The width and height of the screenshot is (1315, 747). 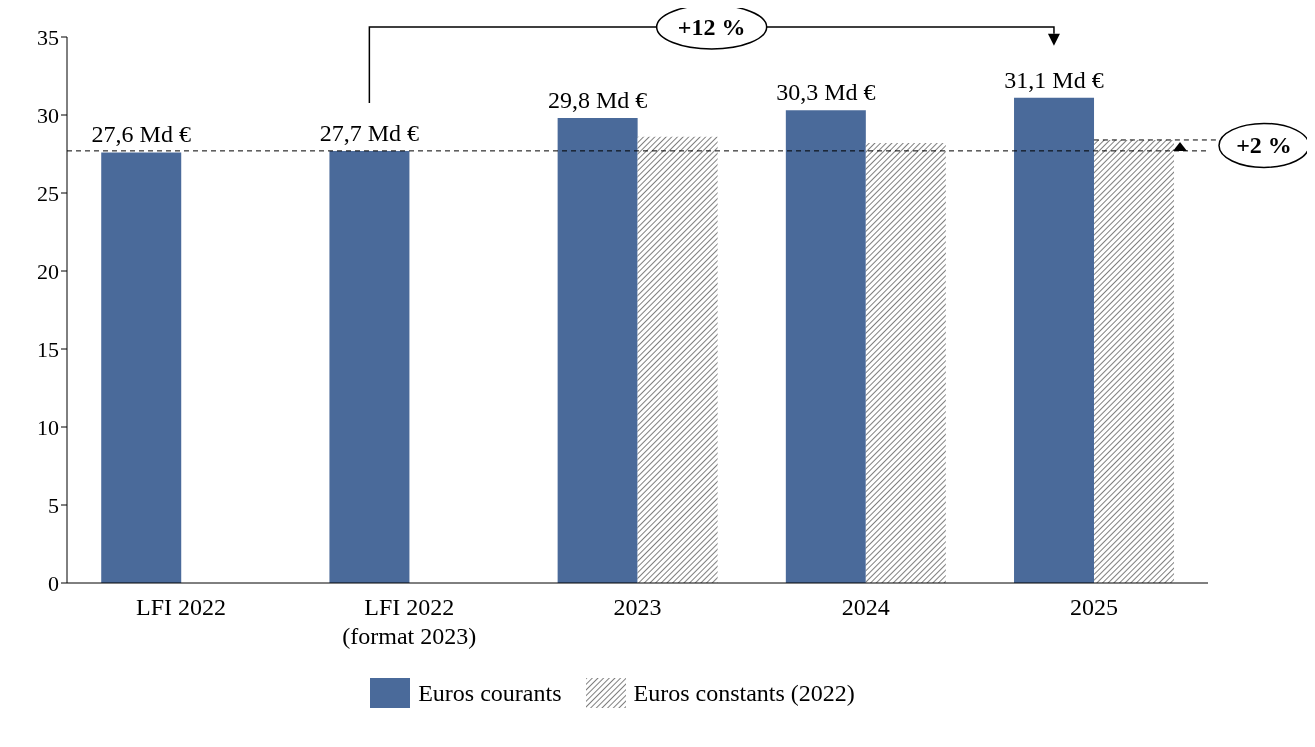 I want to click on data-label: 27,7 Md €, so click(x=369, y=132).